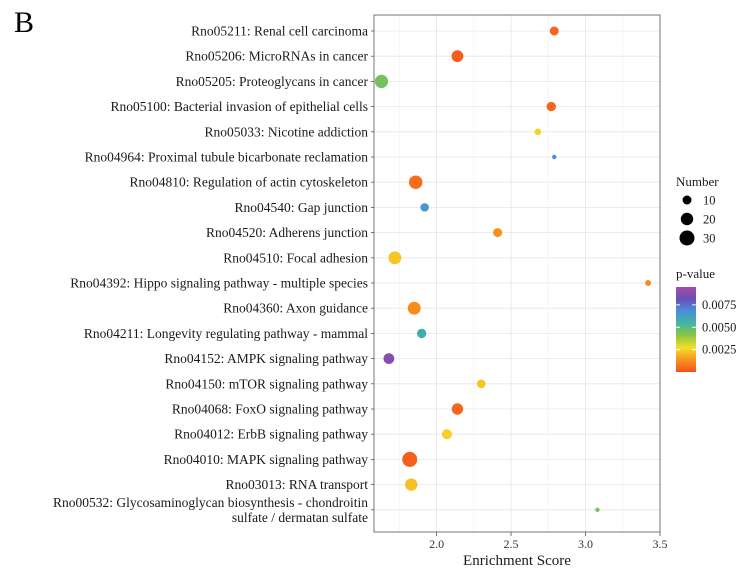 The image size is (754, 570). What do you see at coordinates (660, 544) in the screenshot?
I see `x-tick-label: 3.5` at bounding box center [660, 544].